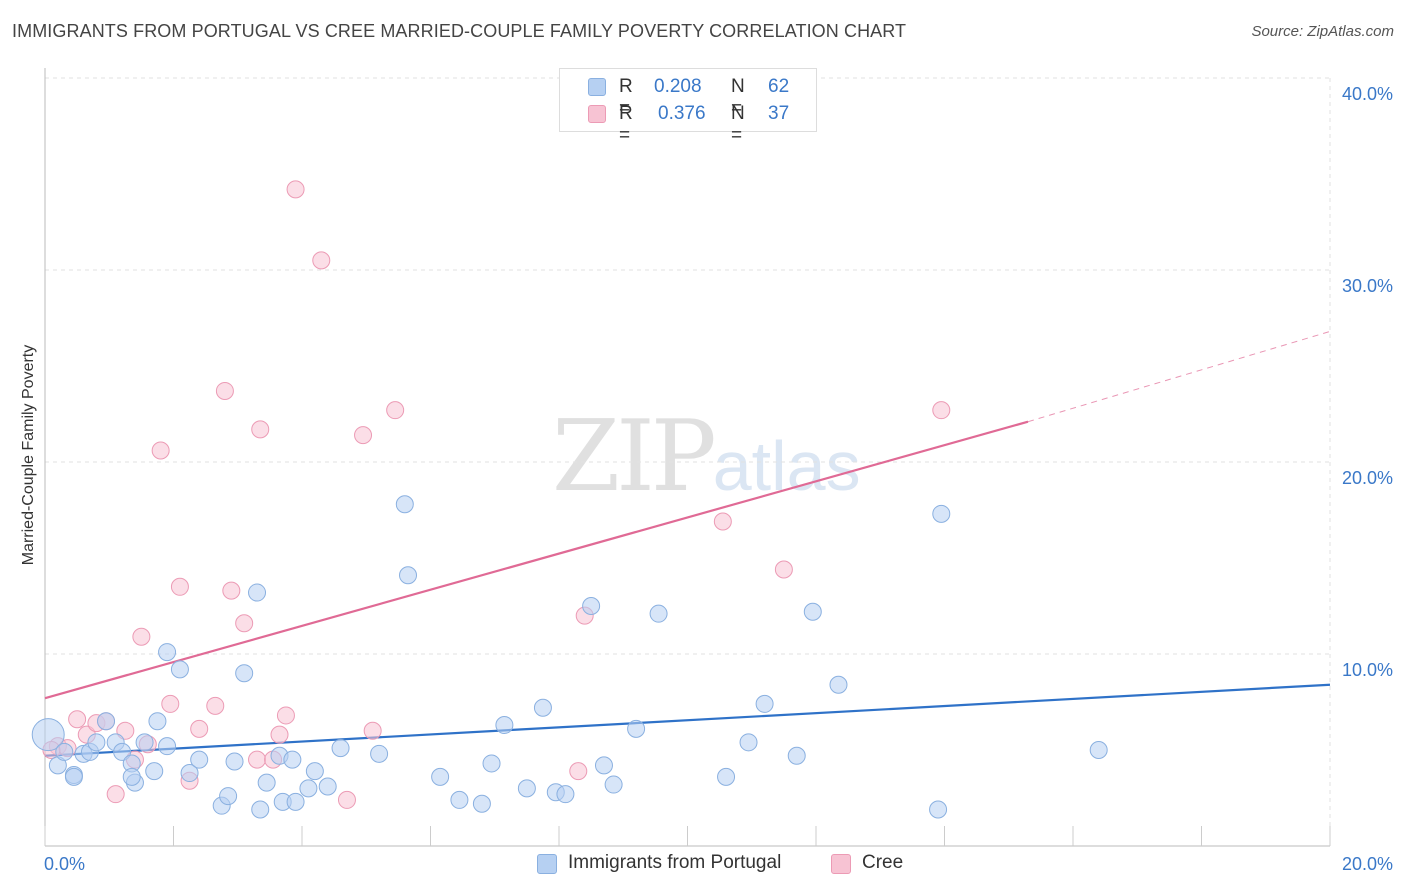  What do you see at coordinates (1367, 864) in the screenshot?
I see `x-tick-label: 20.0%` at bounding box center [1367, 864].